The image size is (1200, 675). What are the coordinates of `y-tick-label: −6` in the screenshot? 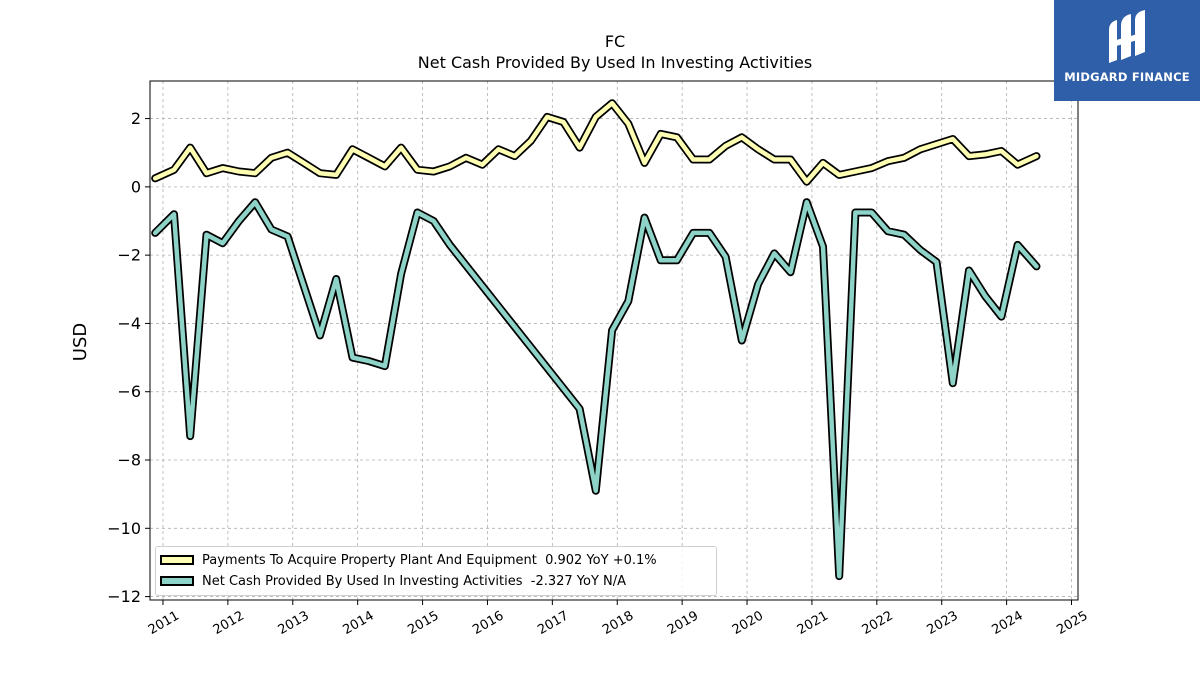 It's located at (129, 391).